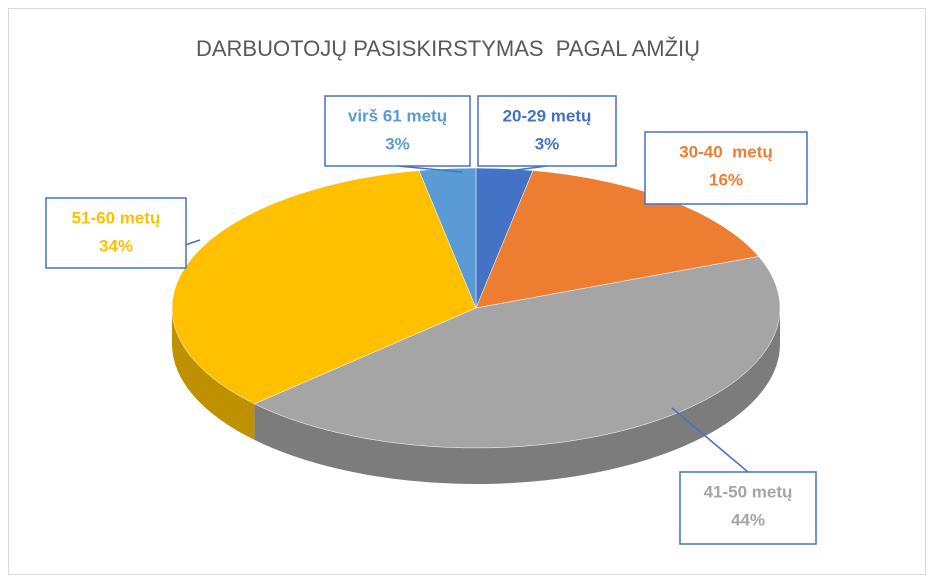  Describe the element at coordinates (547, 115) in the screenshot. I see `label-category: 20-29 metų` at that location.